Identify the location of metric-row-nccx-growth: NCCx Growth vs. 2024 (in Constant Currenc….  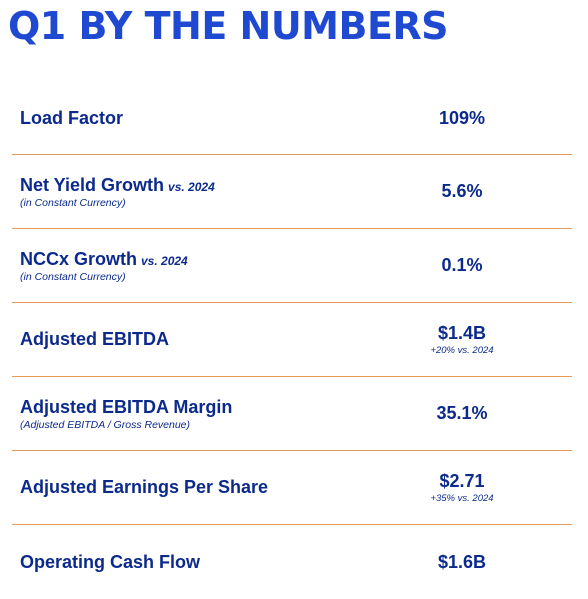
(292, 266).